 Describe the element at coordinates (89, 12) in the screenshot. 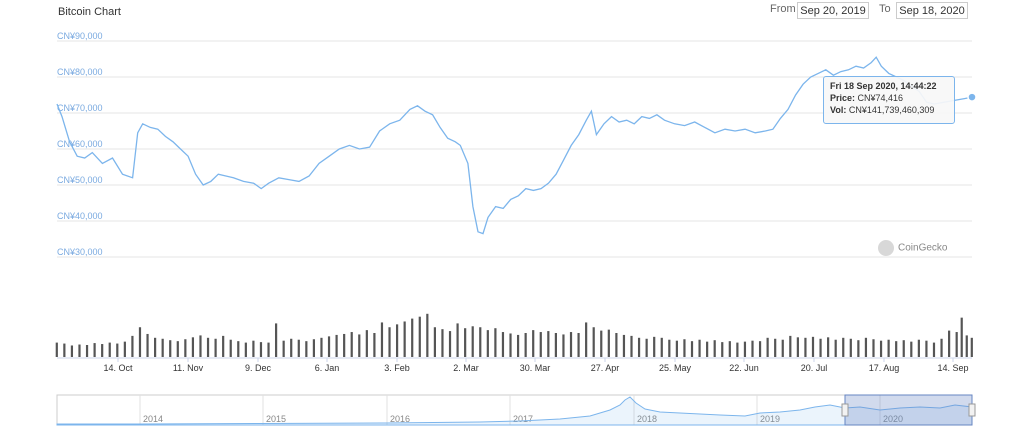

I see `chart-title: Bitcoin Chart` at that location.